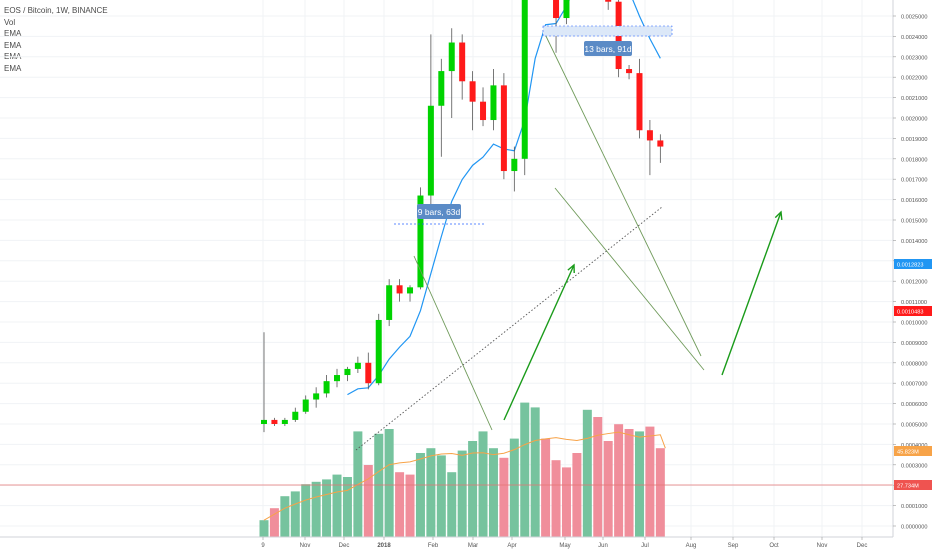  Describe the element at coordinates (914, 507) in the screenshot. I see `price-tick-label: 0.0001000` at that location.